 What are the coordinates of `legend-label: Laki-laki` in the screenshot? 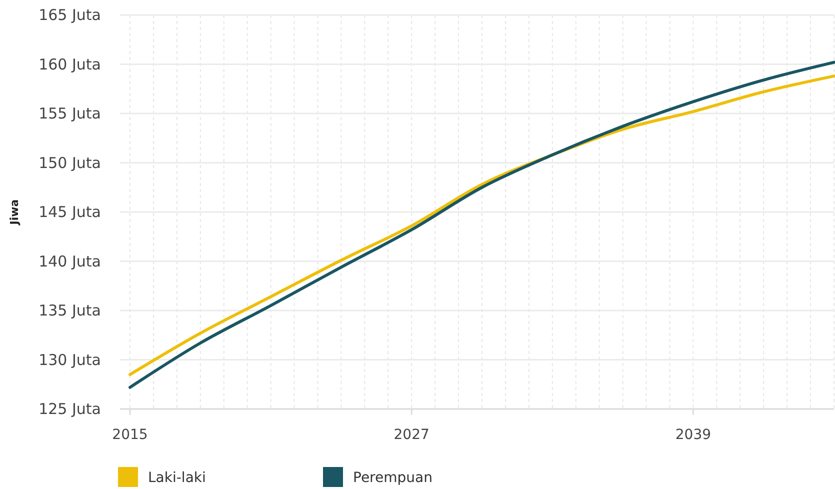 It's located at (177, 478).